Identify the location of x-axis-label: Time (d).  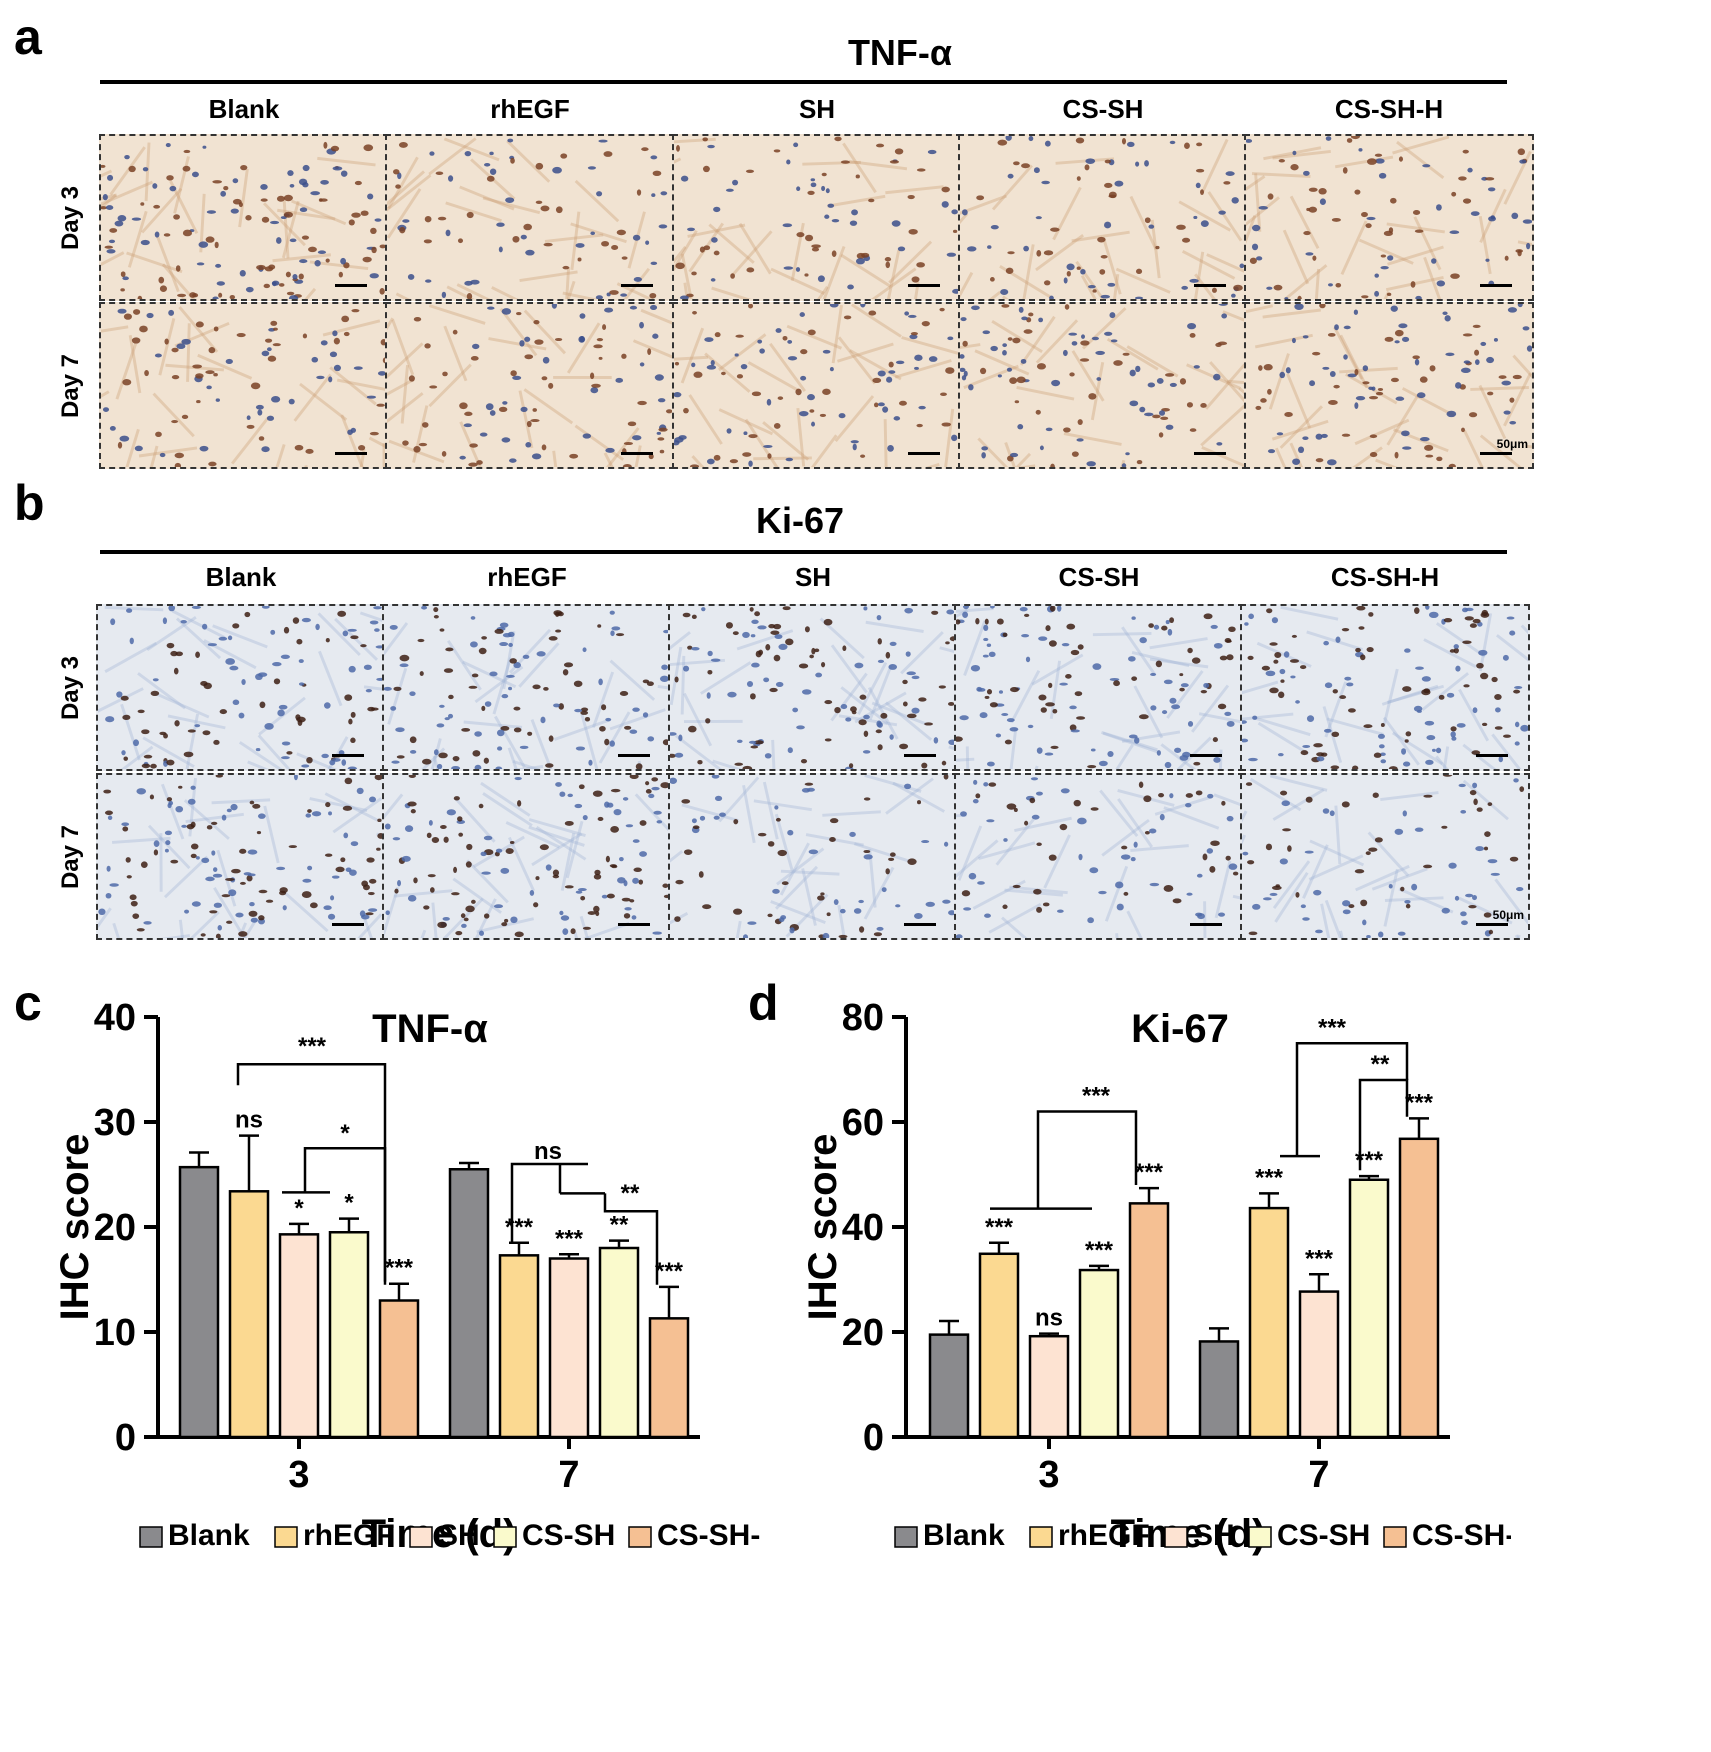
(1188, 1534).